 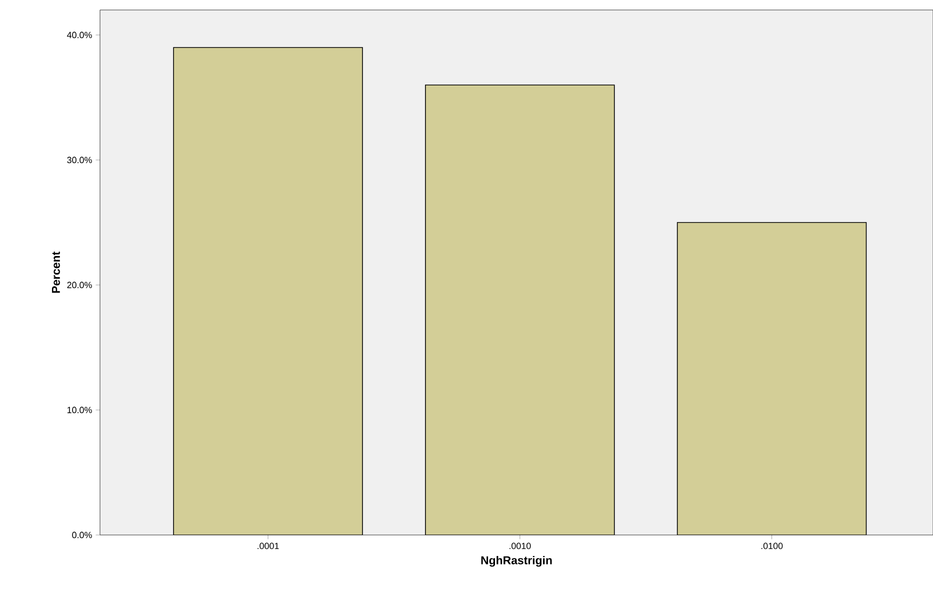 I want to click on x-axis-title: NghRastrigin, so click(x=516, y=561).